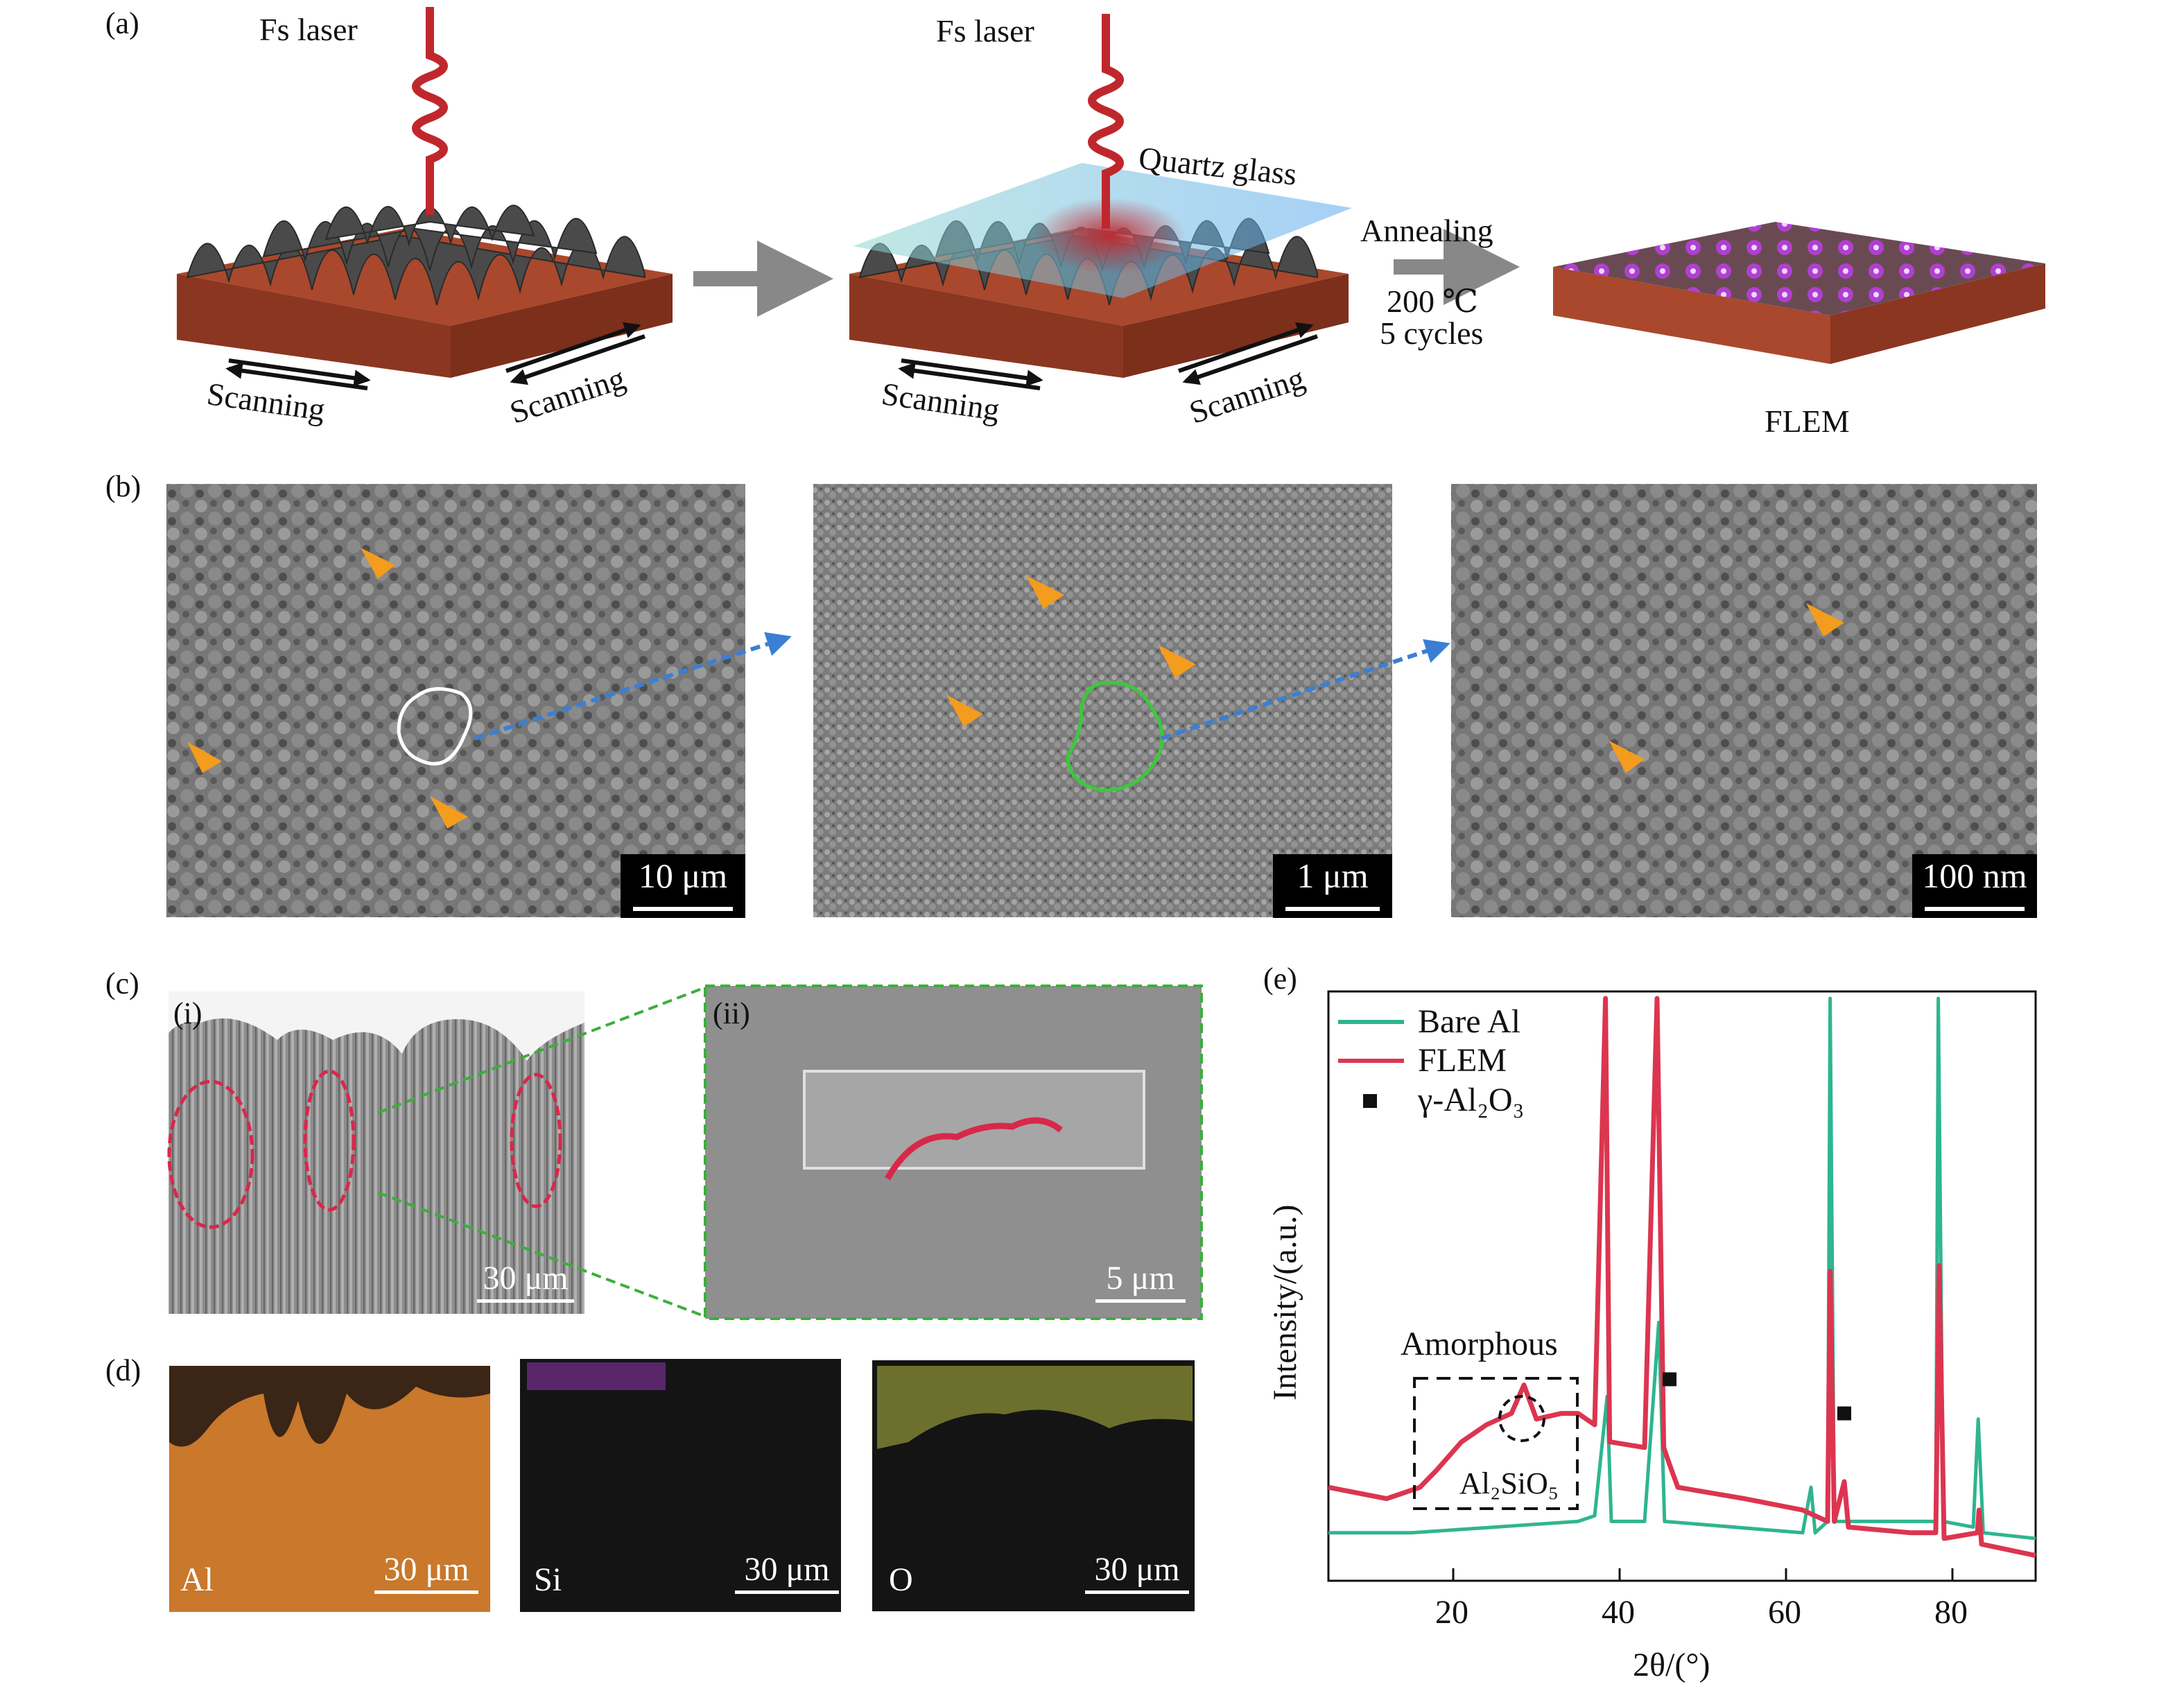 This screenshot has width=2184, height=1691. What do you see at coordinates (197, 1580) in the screenshot?
I see `eds-label-al: Al` at bounding box center [197, 1580].